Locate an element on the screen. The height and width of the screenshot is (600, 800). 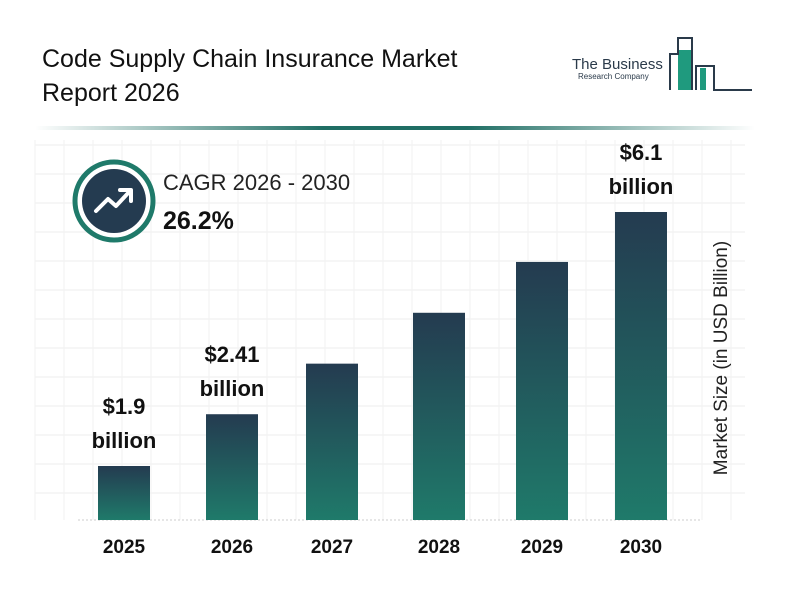
trend-up-icon is located at coordinates (114, 201).